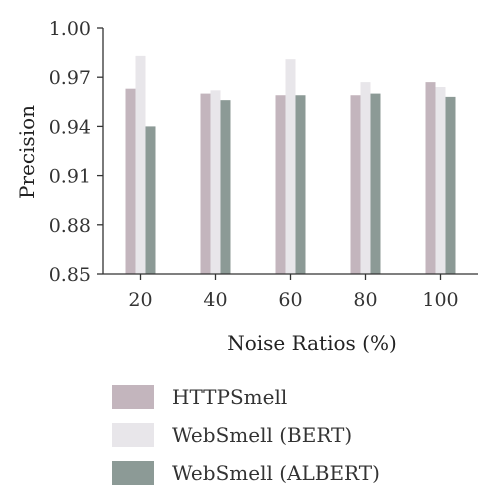 Image resolution: width=500 pixels, height=499 pixels. What do you see at coordinates (365, 300) in the screenshot?
I see `x-tick-label: 80` at bounding box center [365, 300].